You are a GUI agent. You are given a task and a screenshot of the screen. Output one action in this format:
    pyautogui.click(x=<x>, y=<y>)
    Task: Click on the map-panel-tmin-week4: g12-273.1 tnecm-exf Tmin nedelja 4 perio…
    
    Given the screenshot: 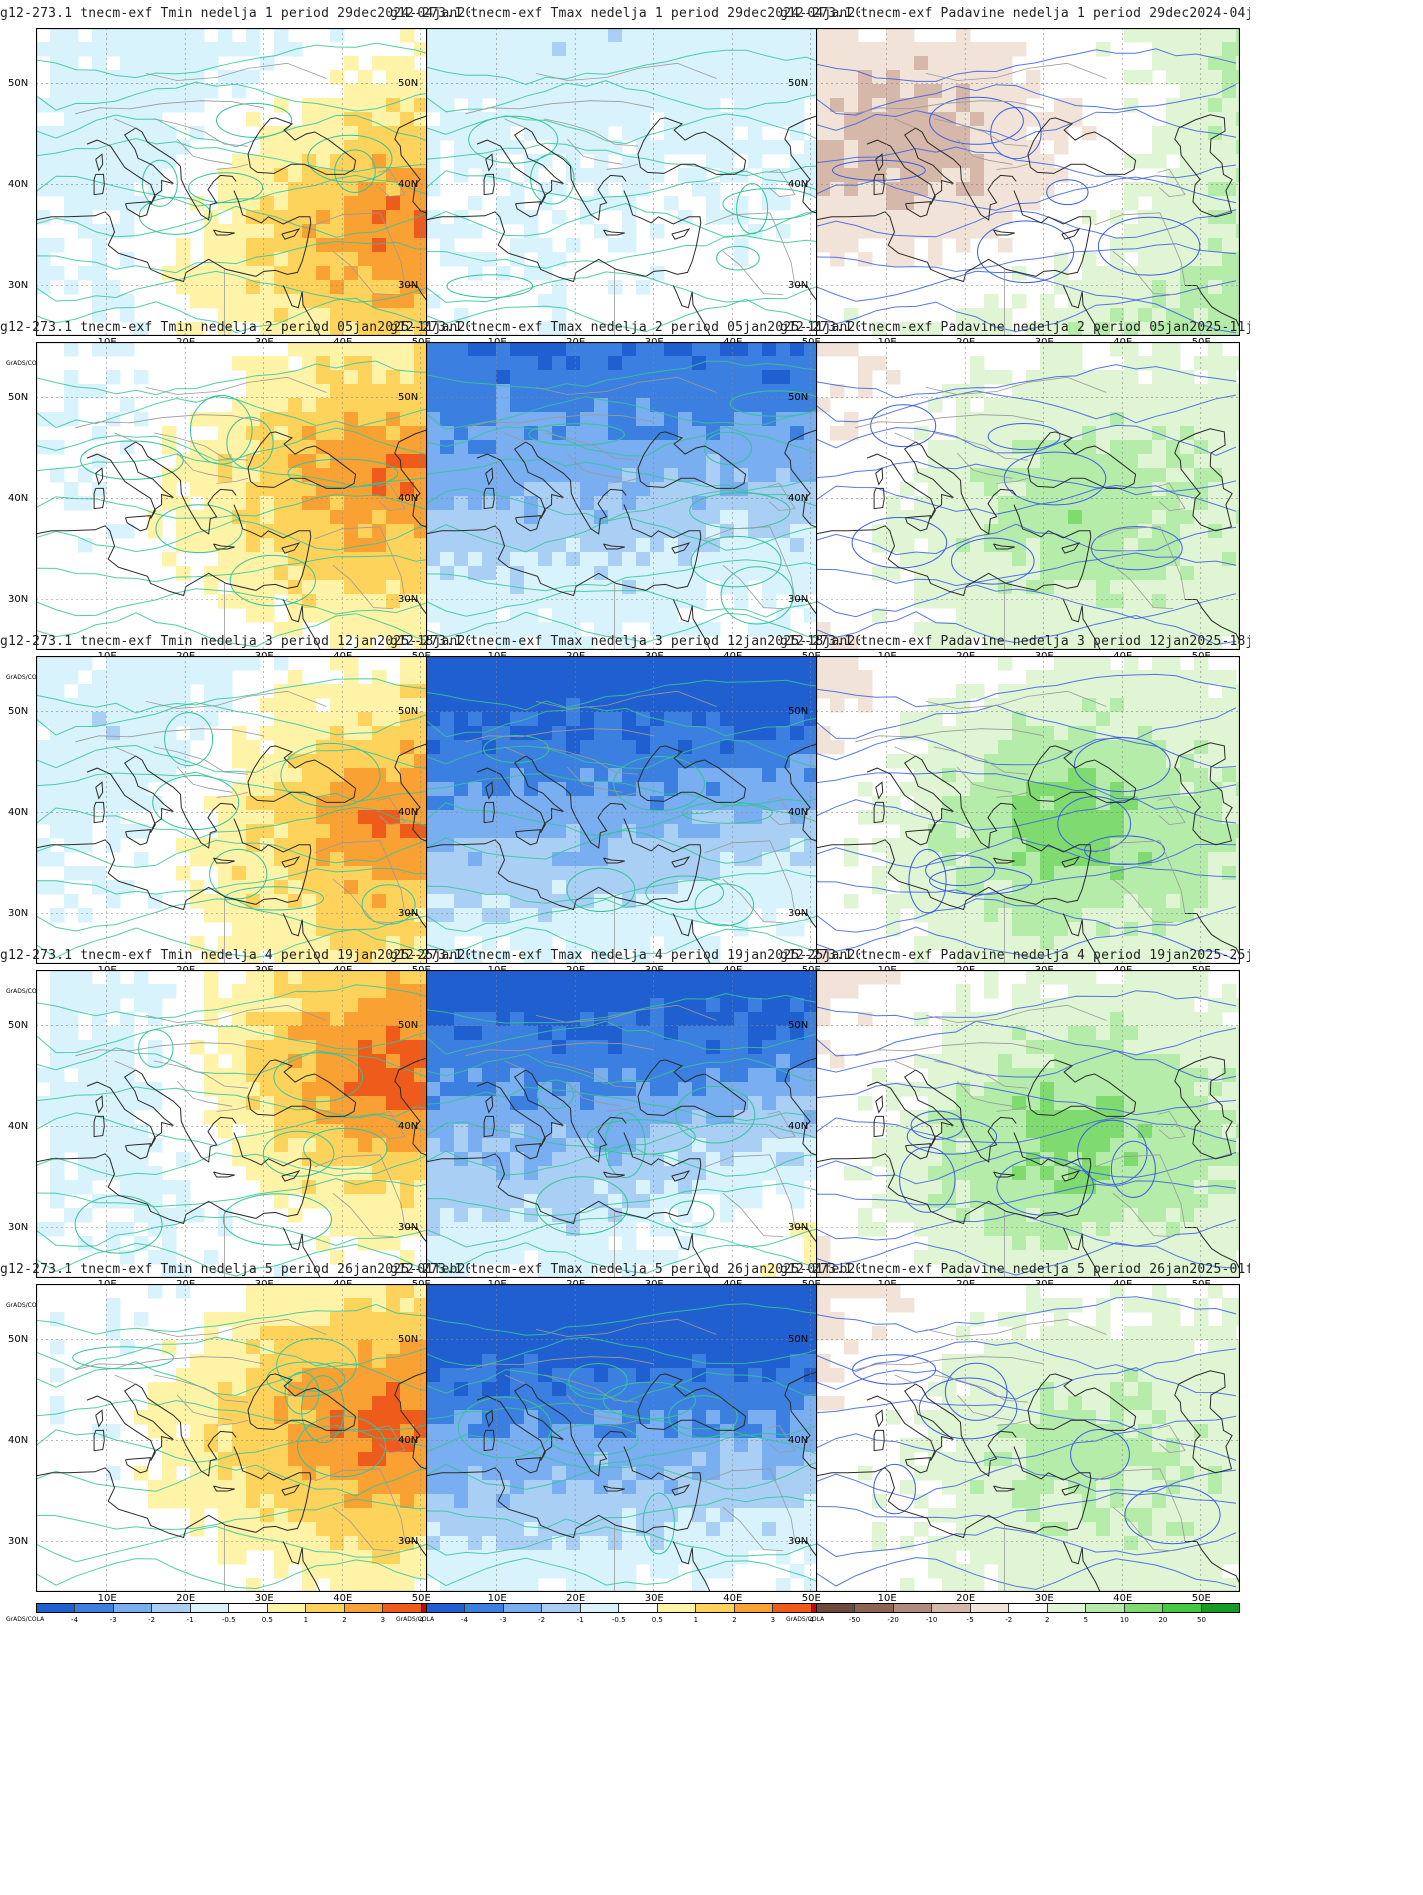 What is the action you would take?
    pyautogui.click(x=235, y=1130)
    